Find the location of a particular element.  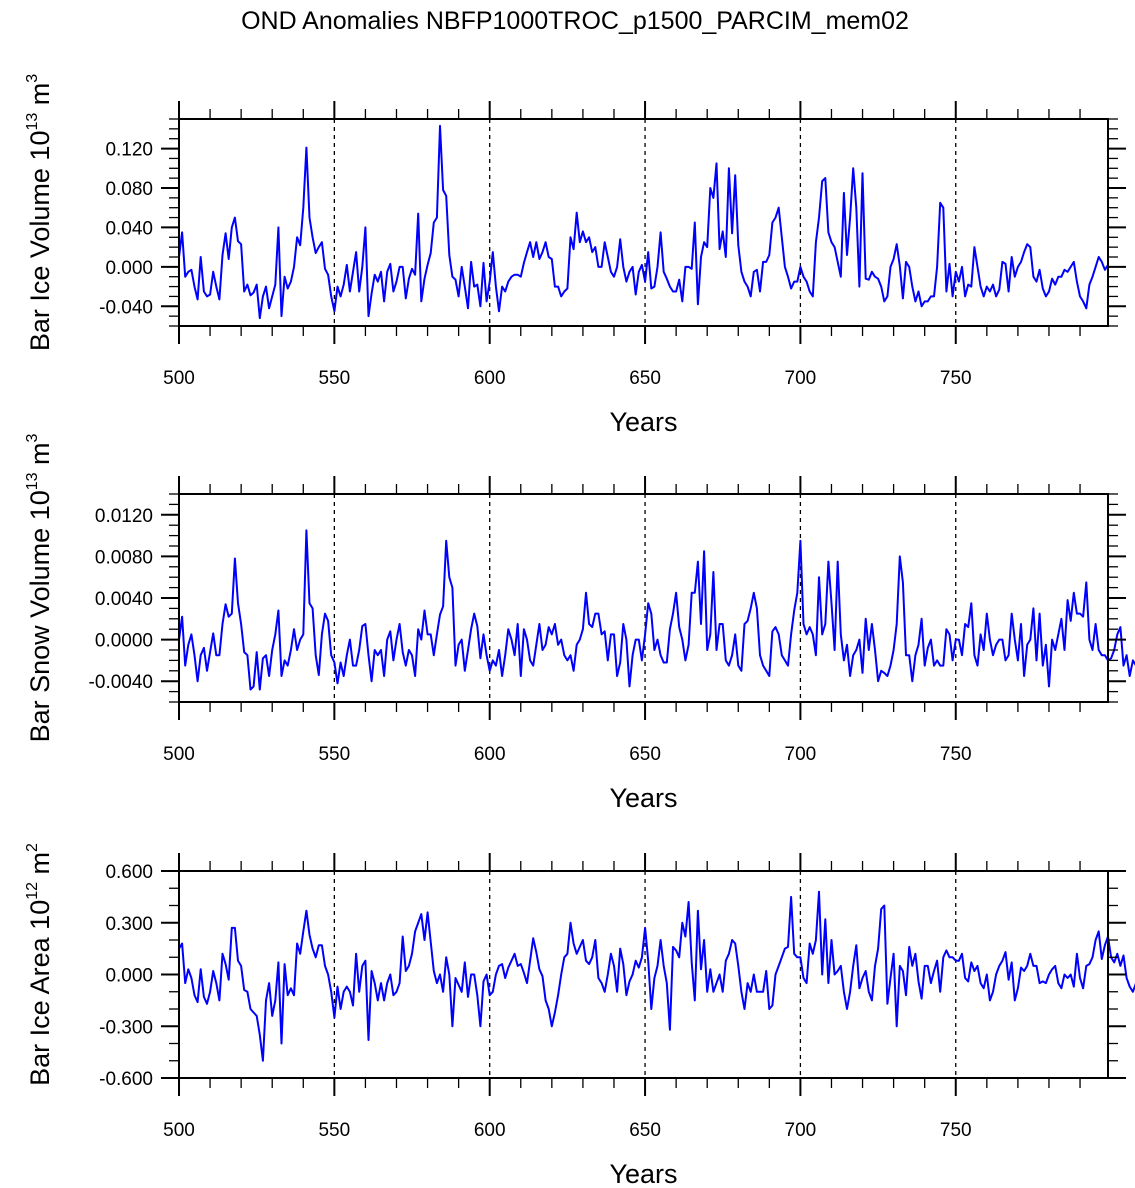

y-tick-label: 0.120 is located at coordinates (129, 150).